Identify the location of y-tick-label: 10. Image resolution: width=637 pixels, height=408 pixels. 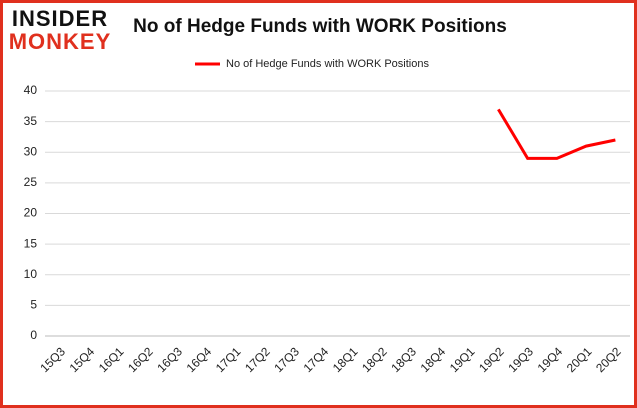
(31, 274).